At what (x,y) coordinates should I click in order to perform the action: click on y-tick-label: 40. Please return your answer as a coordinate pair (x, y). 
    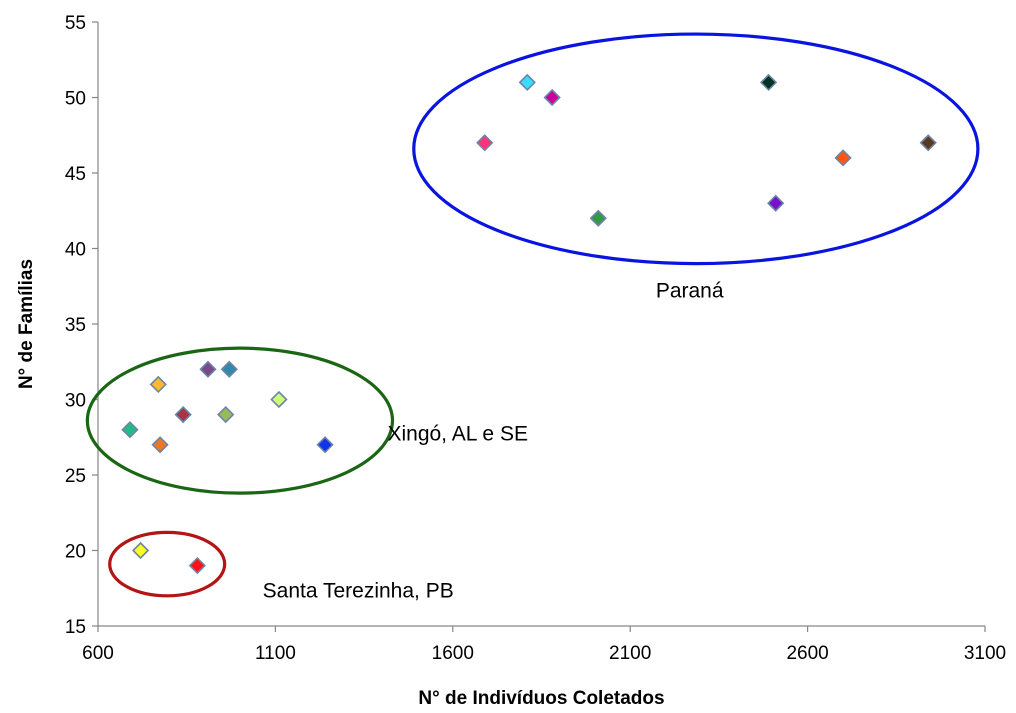
    Looking at the image, I should click on (75, 250).